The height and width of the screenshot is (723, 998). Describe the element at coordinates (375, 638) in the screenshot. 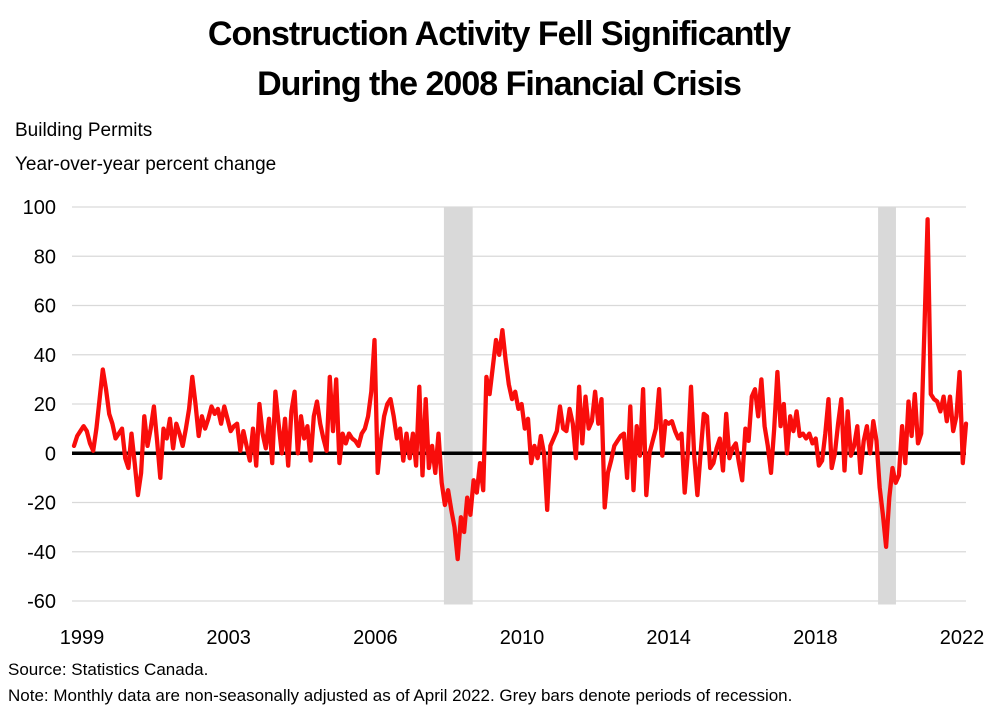

I see `x-tick-label: 2006` at that location.